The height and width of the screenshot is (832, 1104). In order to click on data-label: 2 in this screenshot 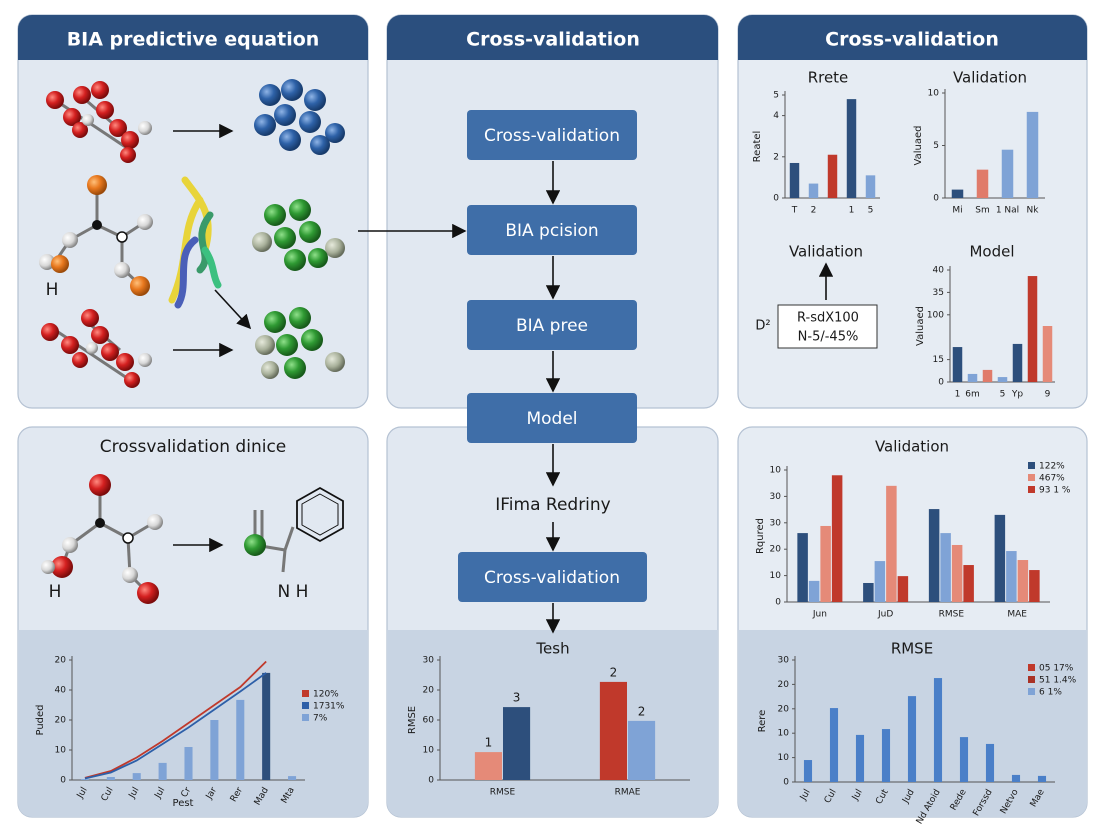, I will do `click(614, 672)`.